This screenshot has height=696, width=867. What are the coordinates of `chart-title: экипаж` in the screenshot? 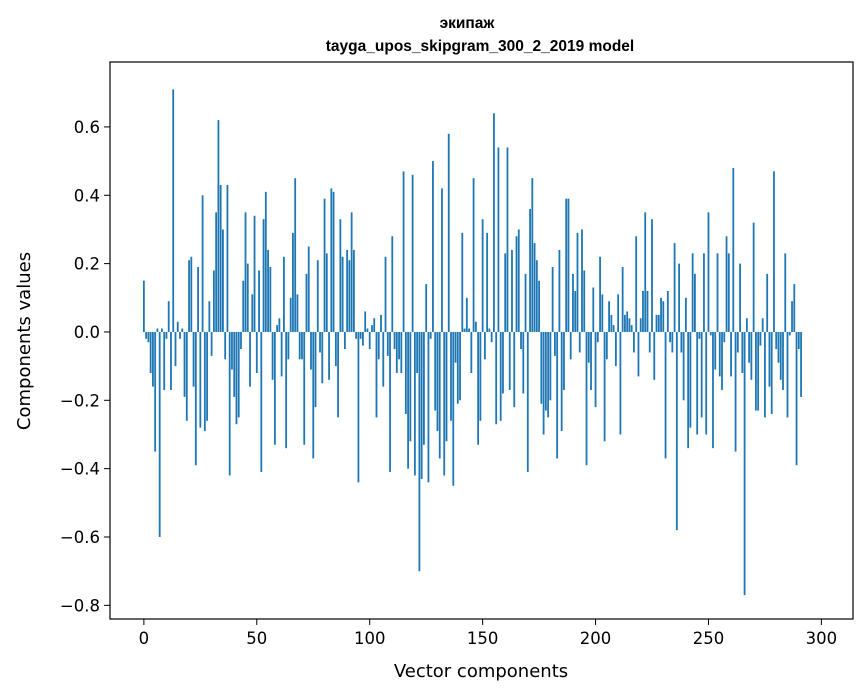 It's located at (468, 23).